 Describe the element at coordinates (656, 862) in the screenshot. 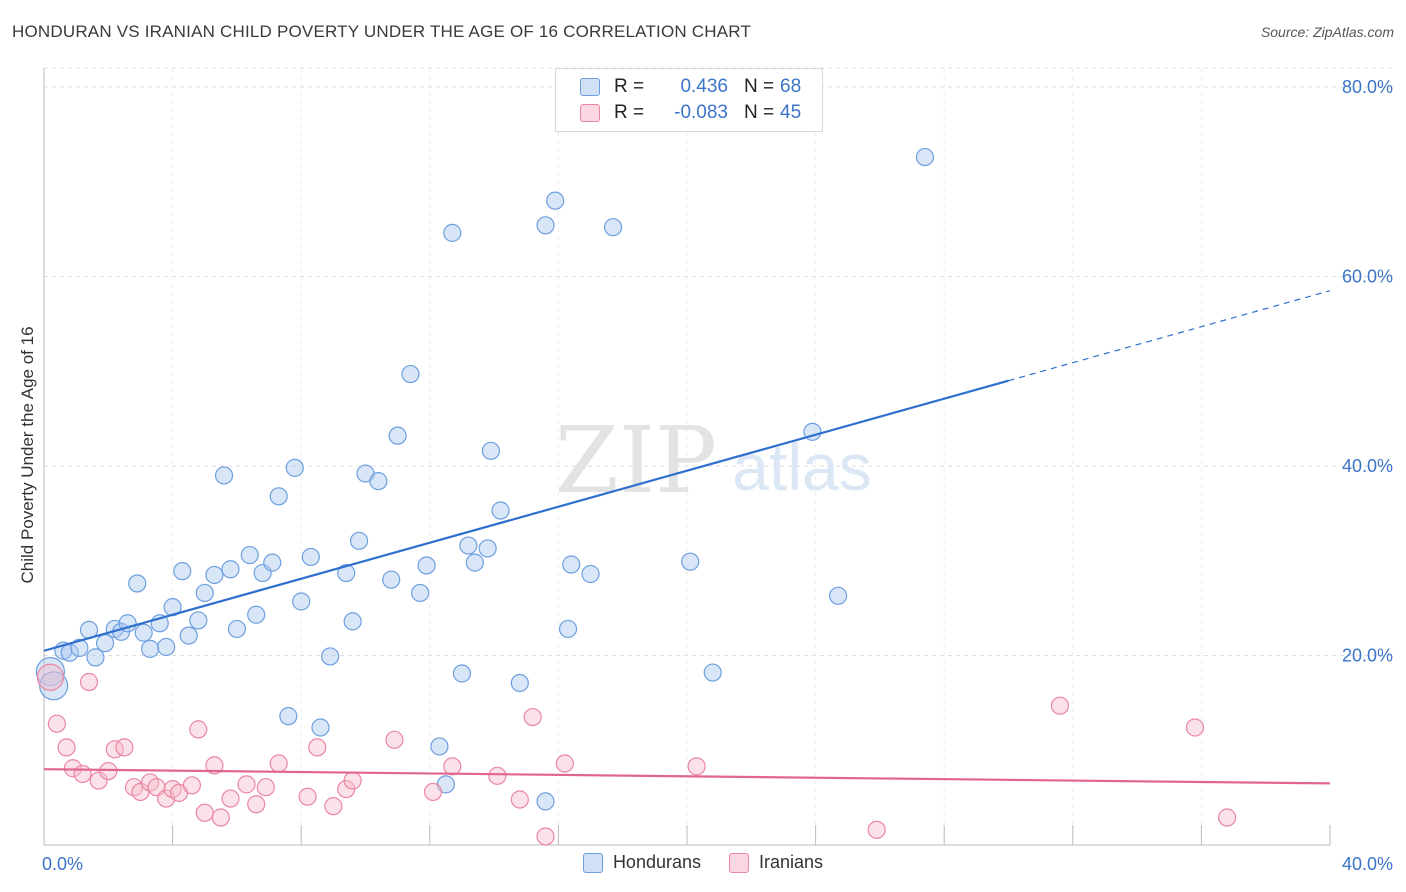

I see `legend-label-hondurans: Hondurans` at that location.